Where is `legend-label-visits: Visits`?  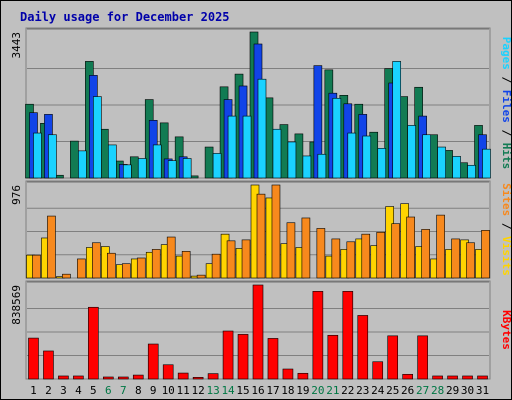
legend-label-visits: Visits is located at coordinates (505, 256).